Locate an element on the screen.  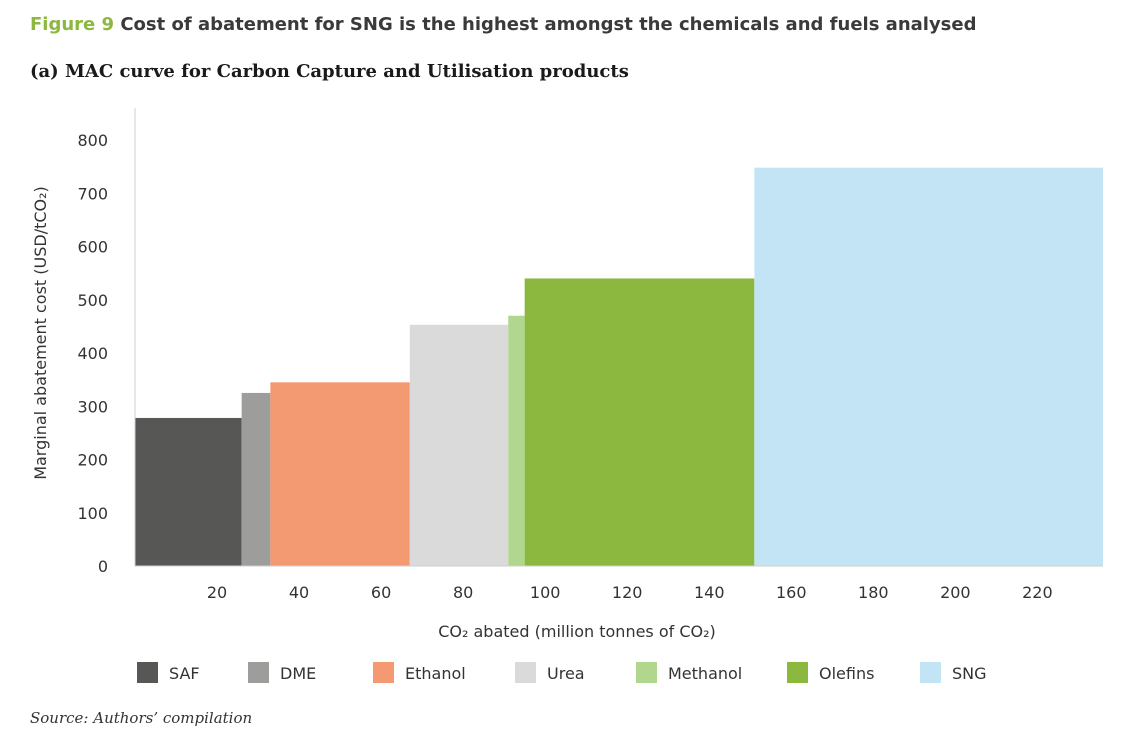
y-tick-label: 400 is located at coordinates (92, 353).